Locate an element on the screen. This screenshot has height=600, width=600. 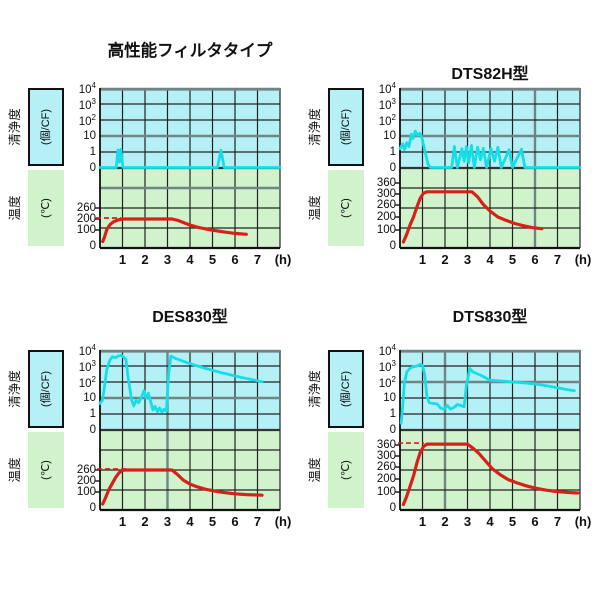
temperature-tick-label: 200 is located at coordinates (86, 219).